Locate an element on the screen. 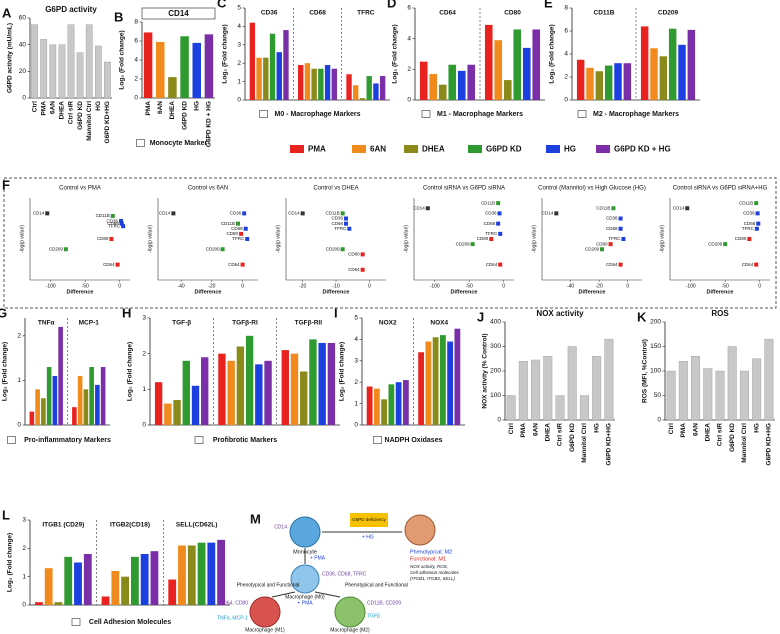 The height and width of the screenshot is (634, 780). deficient-cell is located at coordinates (420, 530).